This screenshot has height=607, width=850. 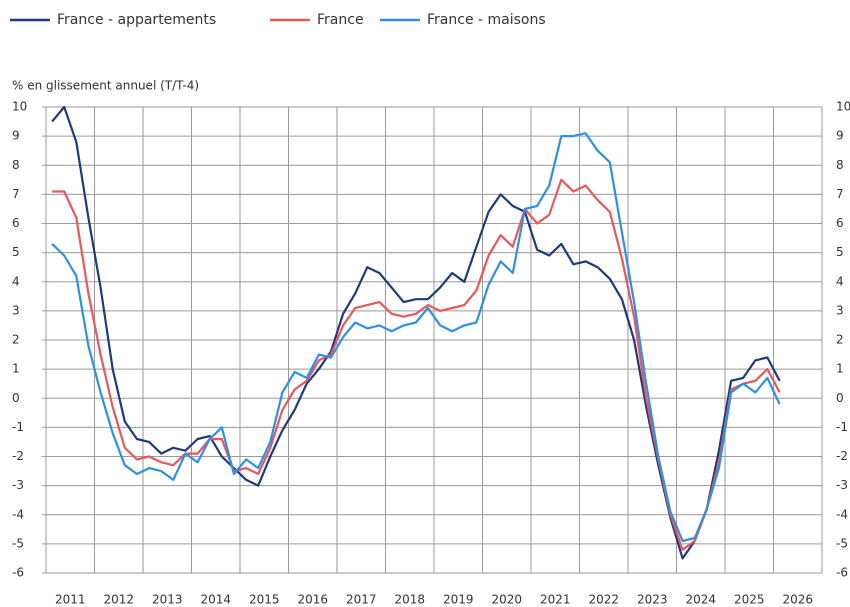 I want to click on y2-tick-label: 7, so click(x=840, y=194).